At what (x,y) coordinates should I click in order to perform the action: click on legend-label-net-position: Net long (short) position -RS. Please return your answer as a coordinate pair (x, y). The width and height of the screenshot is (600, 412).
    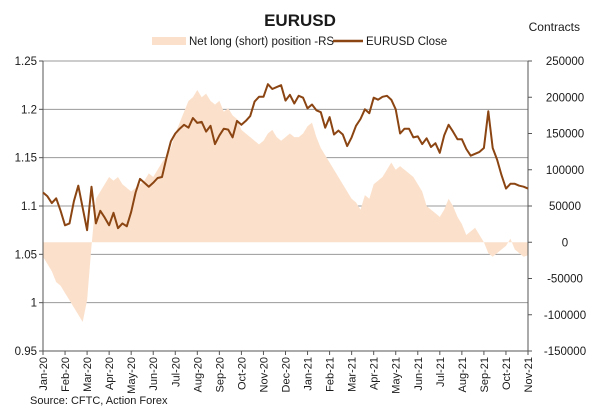
    Looking at the image, I should click on (261, 42).